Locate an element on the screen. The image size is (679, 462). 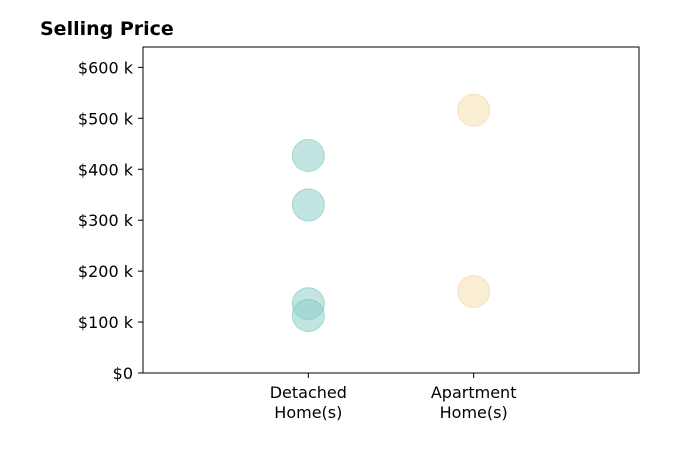
y-tick-label: $0 is located at coordinates (123, 373).